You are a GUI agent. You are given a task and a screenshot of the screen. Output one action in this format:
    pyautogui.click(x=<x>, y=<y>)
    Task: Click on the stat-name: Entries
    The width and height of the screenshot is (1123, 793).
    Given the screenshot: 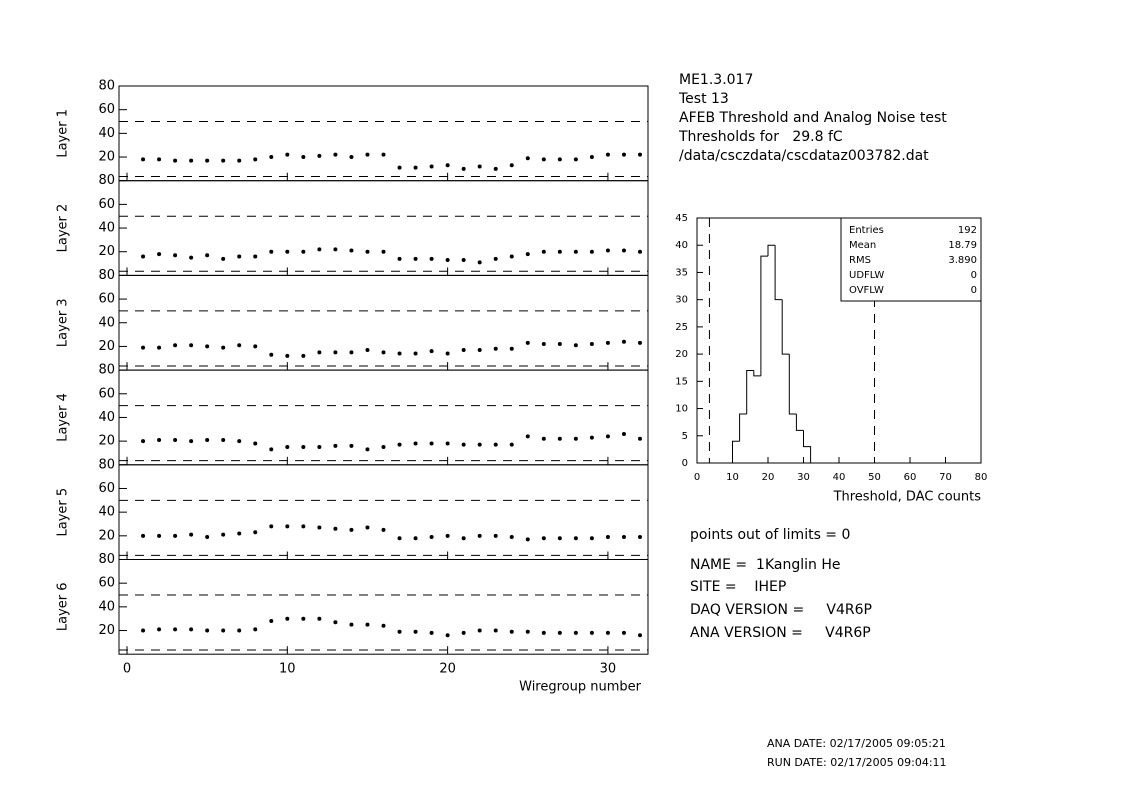 What is the action you would take?
    pyautogui.click(x=866, y=230)
    